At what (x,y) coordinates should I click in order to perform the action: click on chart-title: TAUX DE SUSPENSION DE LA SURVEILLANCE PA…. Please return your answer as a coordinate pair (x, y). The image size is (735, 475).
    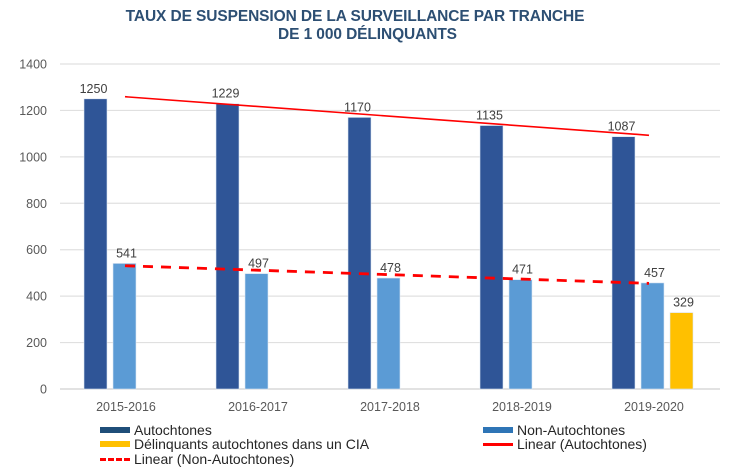
    Looking at the image, I should click on (367, 26).